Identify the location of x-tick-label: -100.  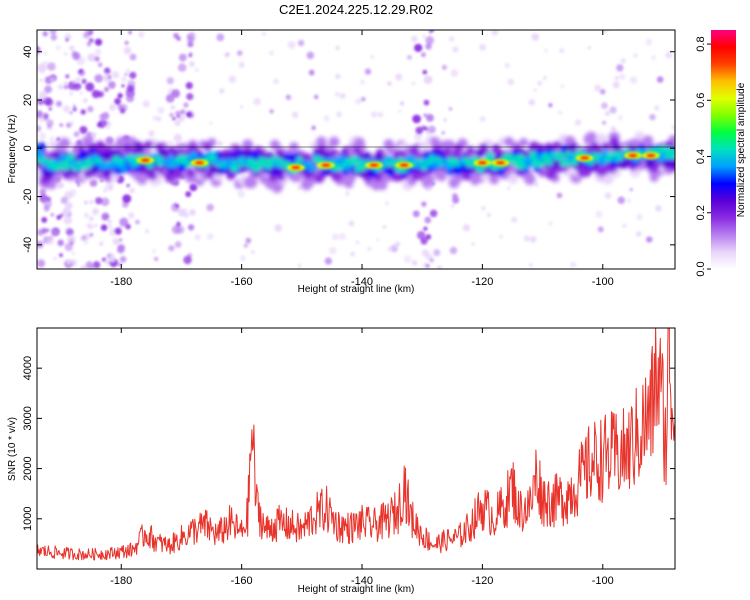
(603, 282).